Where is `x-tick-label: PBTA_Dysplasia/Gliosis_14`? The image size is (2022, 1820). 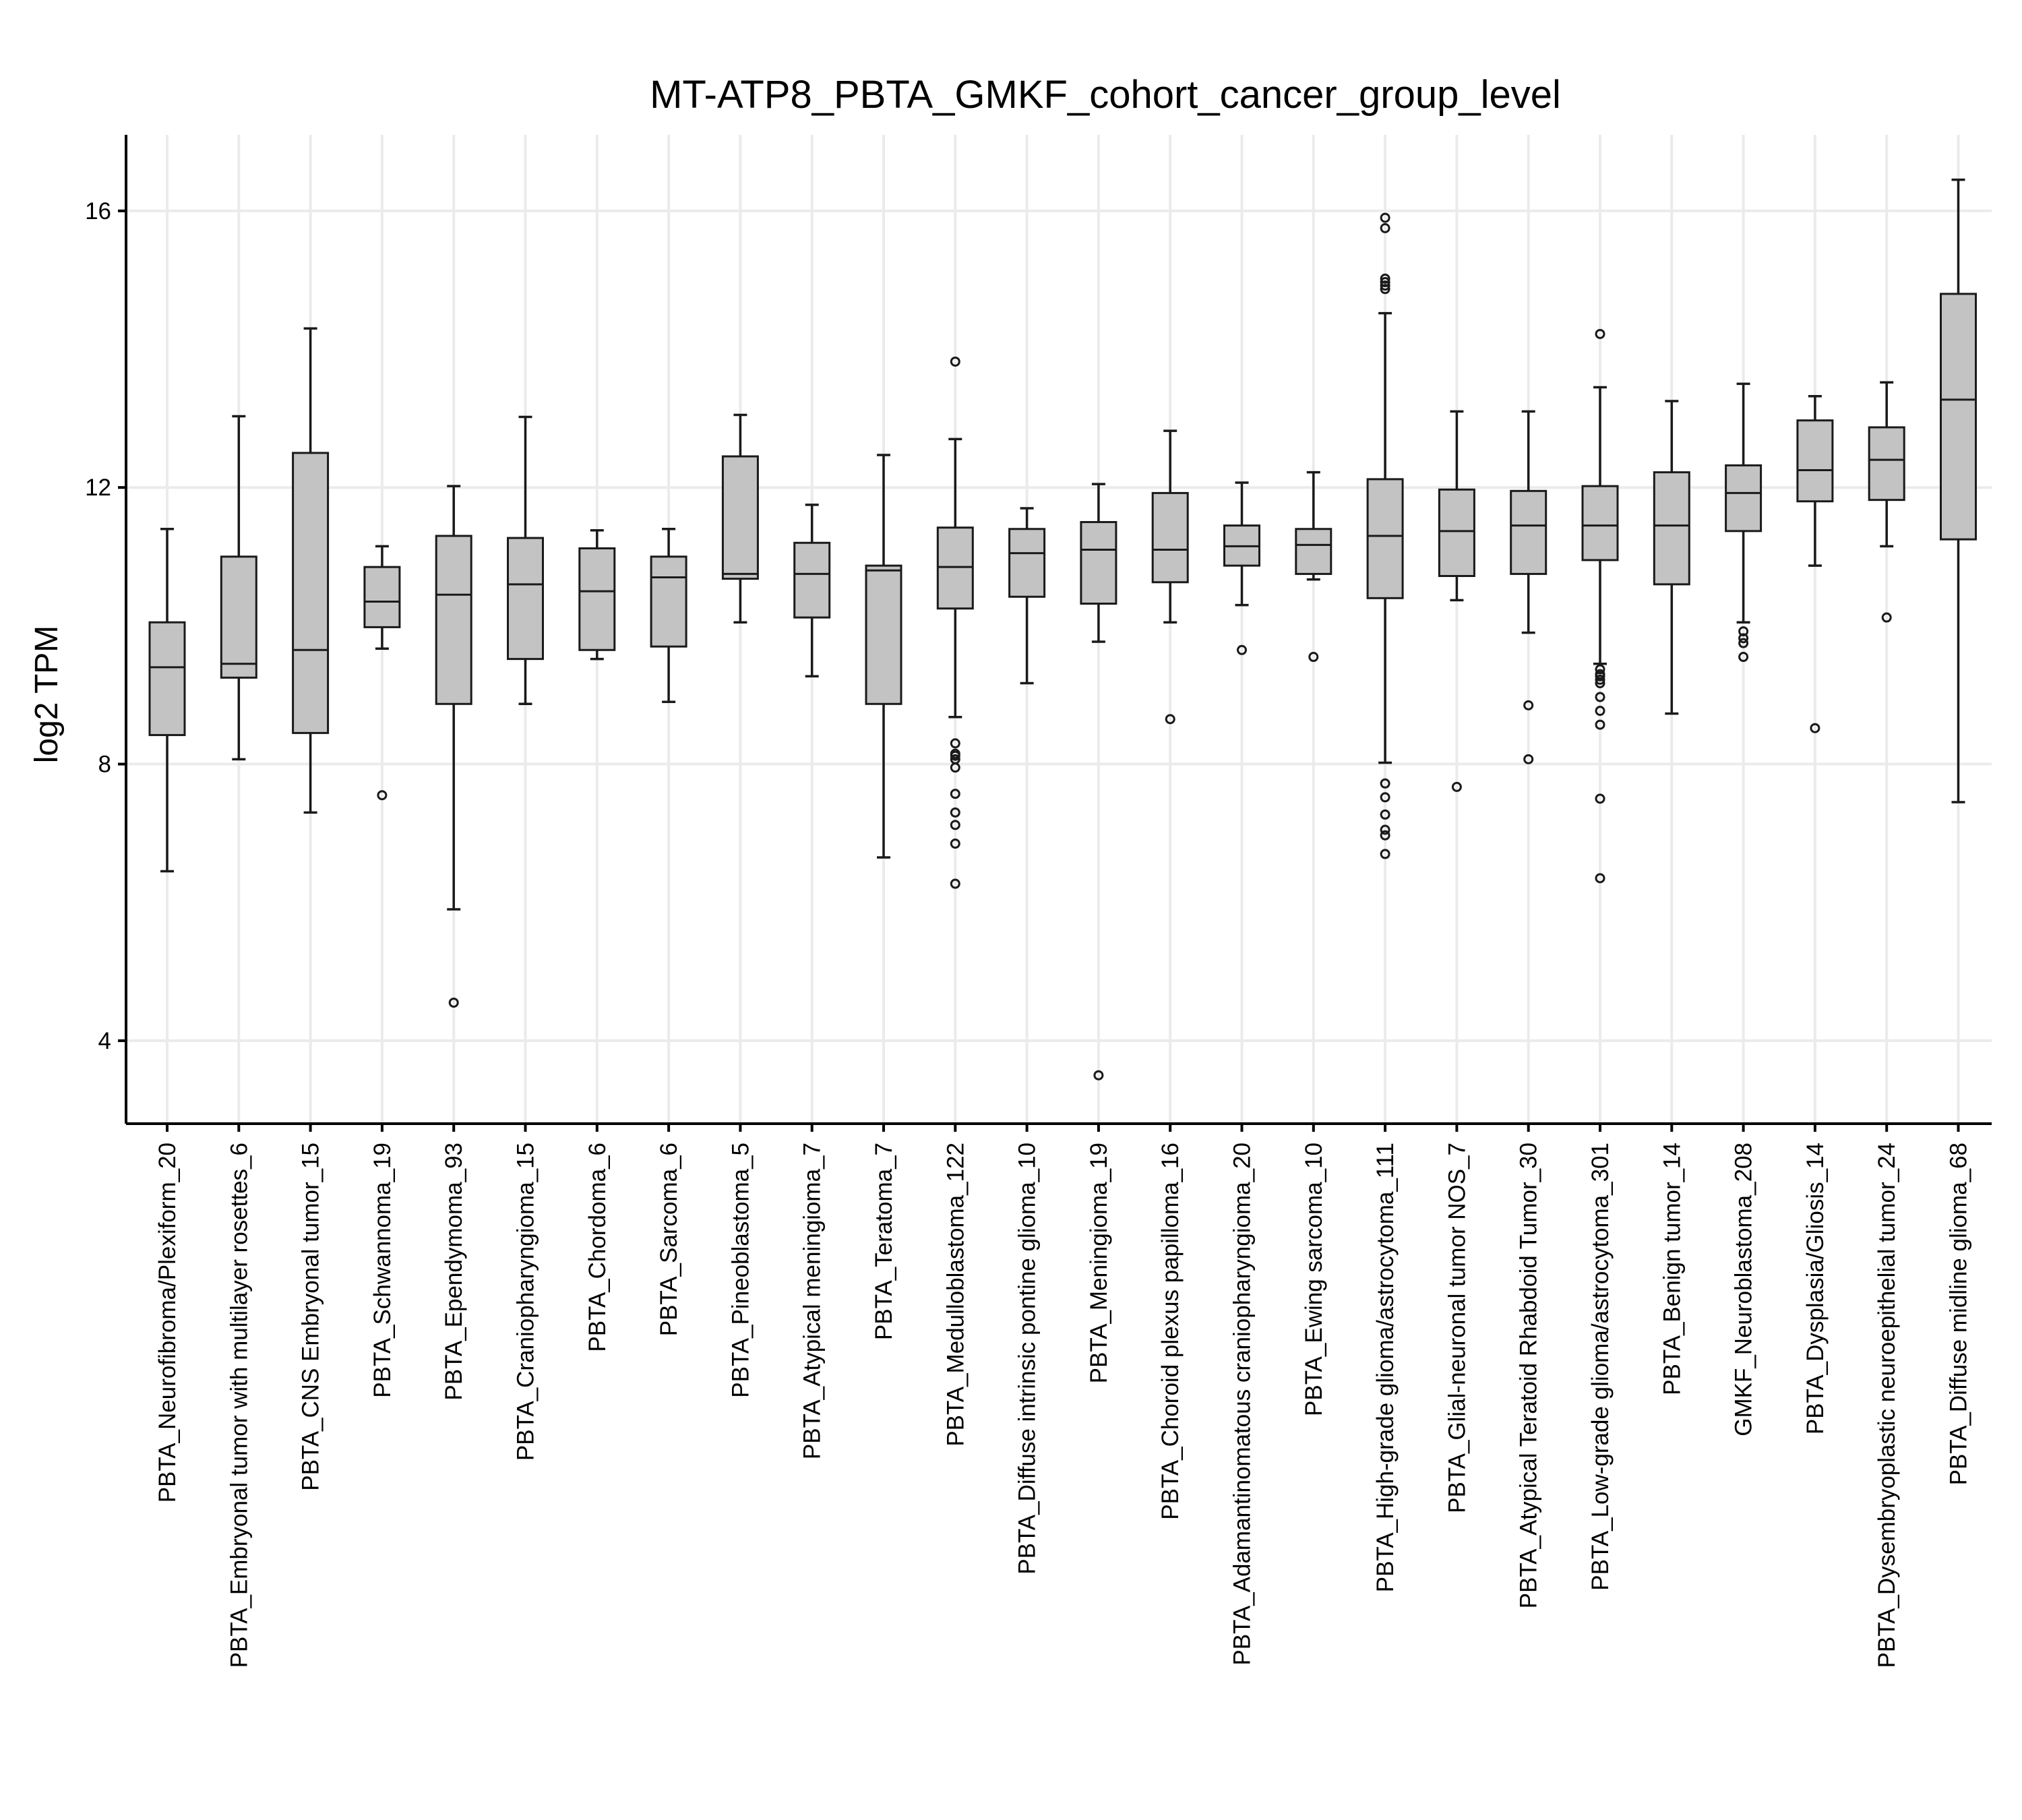 x-tick-label: PBTA_Dysplasia/Gliosis_14 is located at coordinates (1816, 1288).